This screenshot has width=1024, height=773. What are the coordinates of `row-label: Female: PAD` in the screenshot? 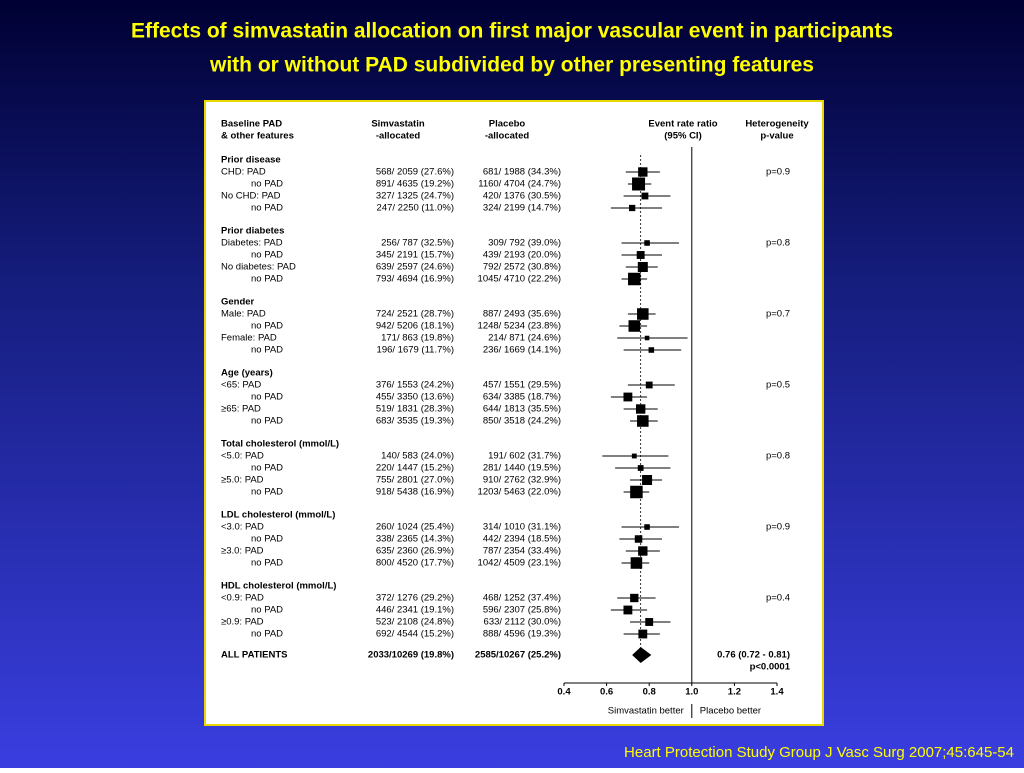 It's located at (249, 338).